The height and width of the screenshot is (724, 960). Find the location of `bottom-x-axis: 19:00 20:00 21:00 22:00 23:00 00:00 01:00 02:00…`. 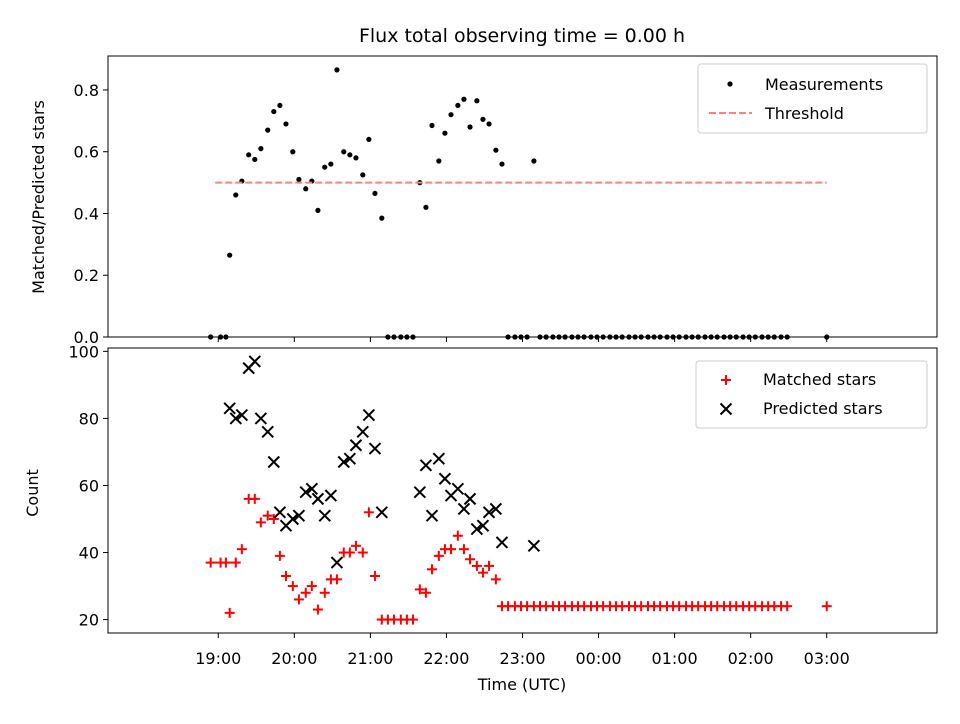

bottom-x-axis: 19:00 20:00 21:00 22:00 23:00 00:00 01:00 02:00… is located at coordinates (522, 650).